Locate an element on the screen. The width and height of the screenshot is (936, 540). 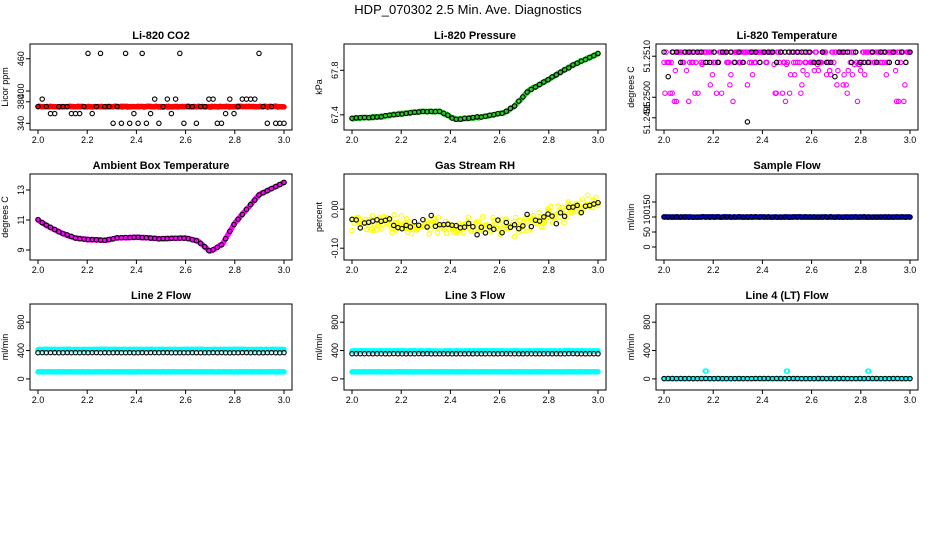
x-tick-label: 3.0 is located at coordinates (598, 400).